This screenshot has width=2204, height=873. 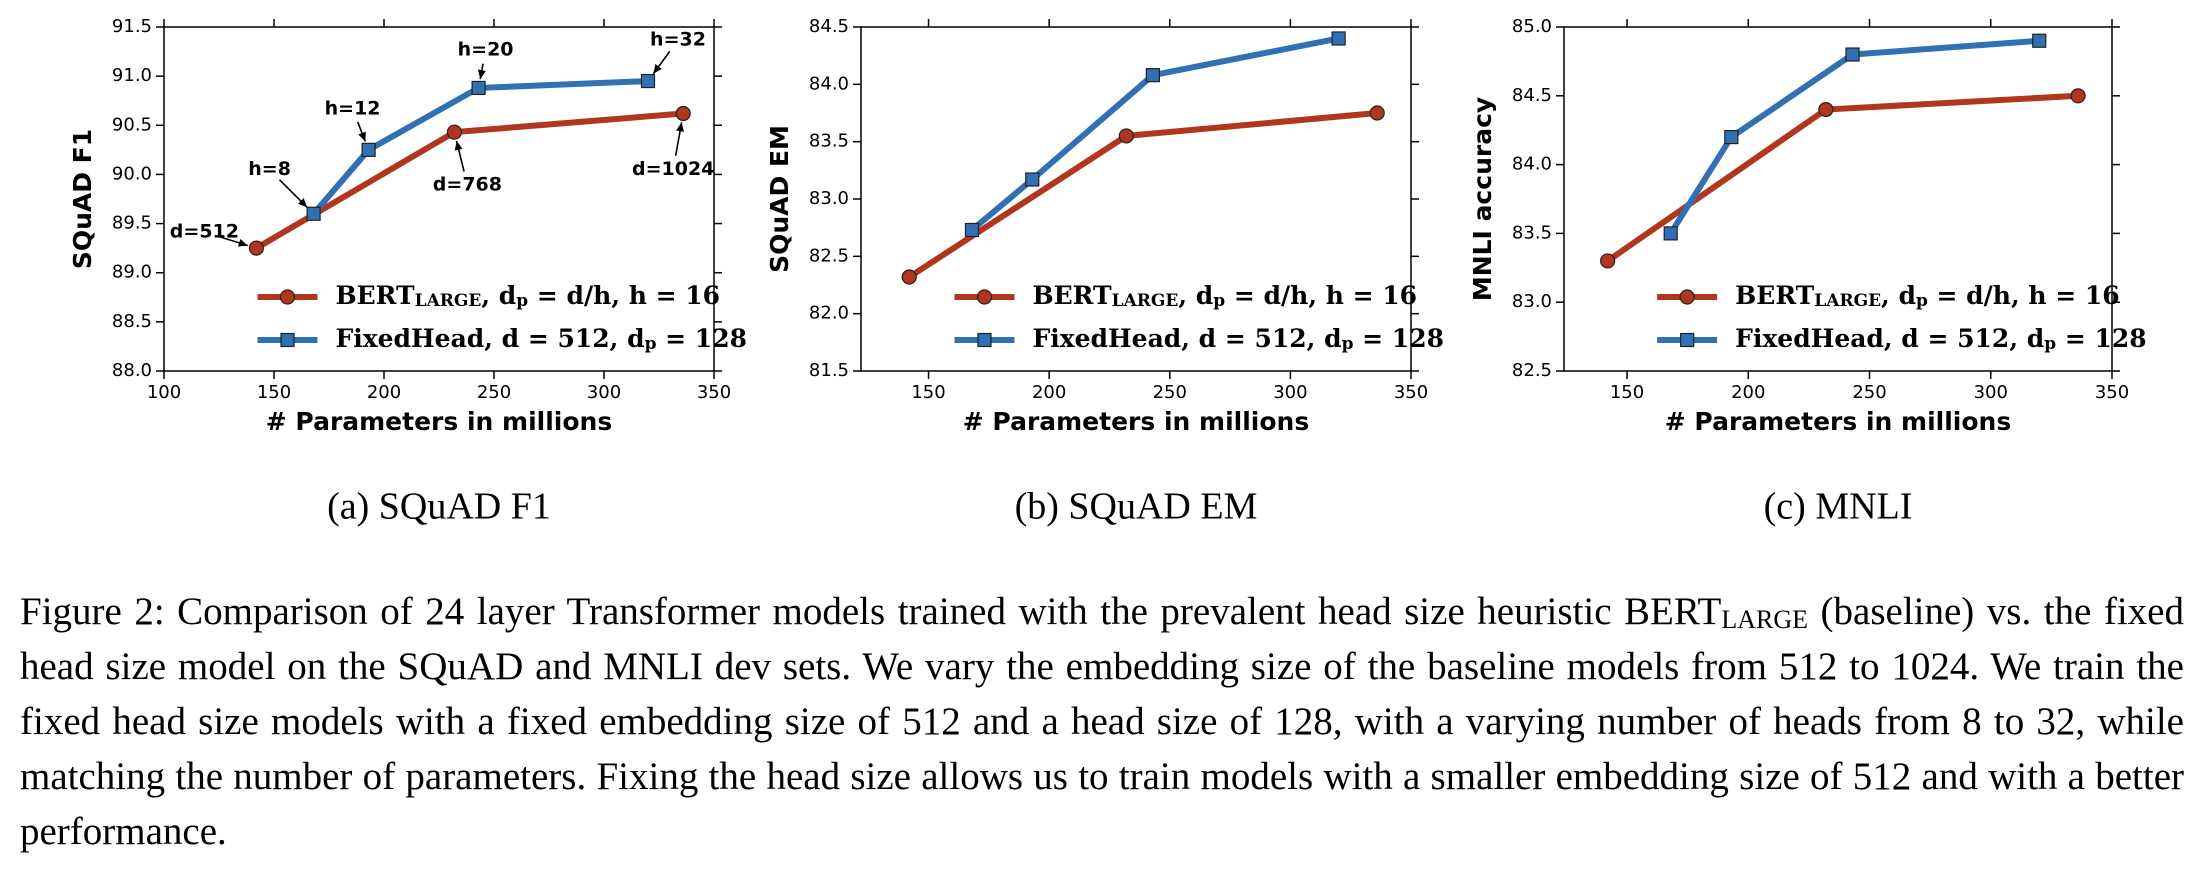 I want to click on annotation: h=20, so click(x=486, y=49).